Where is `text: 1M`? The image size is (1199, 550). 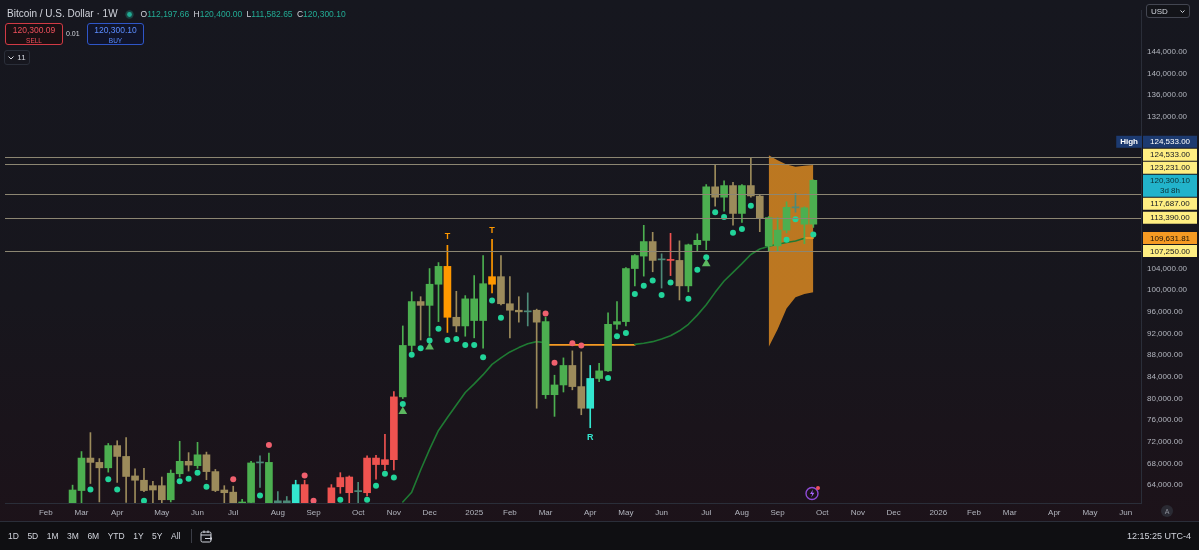
text: 1M is located at coordinates (52, 536).